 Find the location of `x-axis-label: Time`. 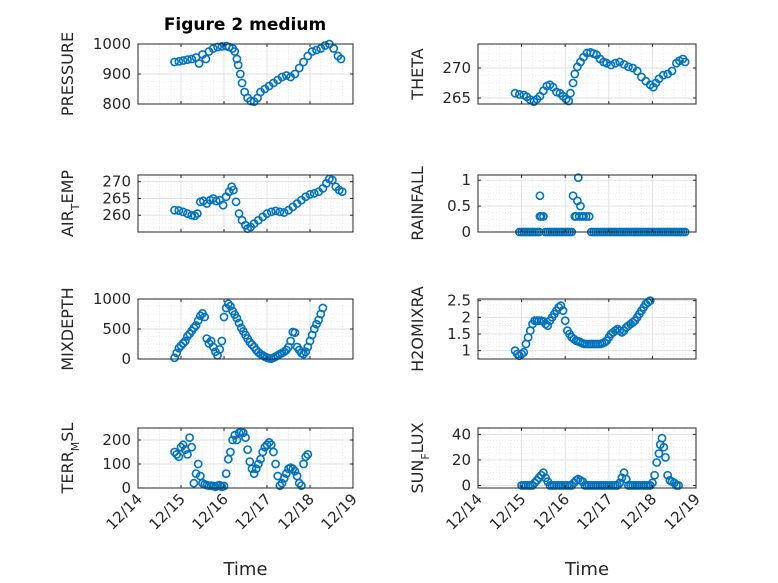

x-axis-label: Time is located at coordinates (586, 569).